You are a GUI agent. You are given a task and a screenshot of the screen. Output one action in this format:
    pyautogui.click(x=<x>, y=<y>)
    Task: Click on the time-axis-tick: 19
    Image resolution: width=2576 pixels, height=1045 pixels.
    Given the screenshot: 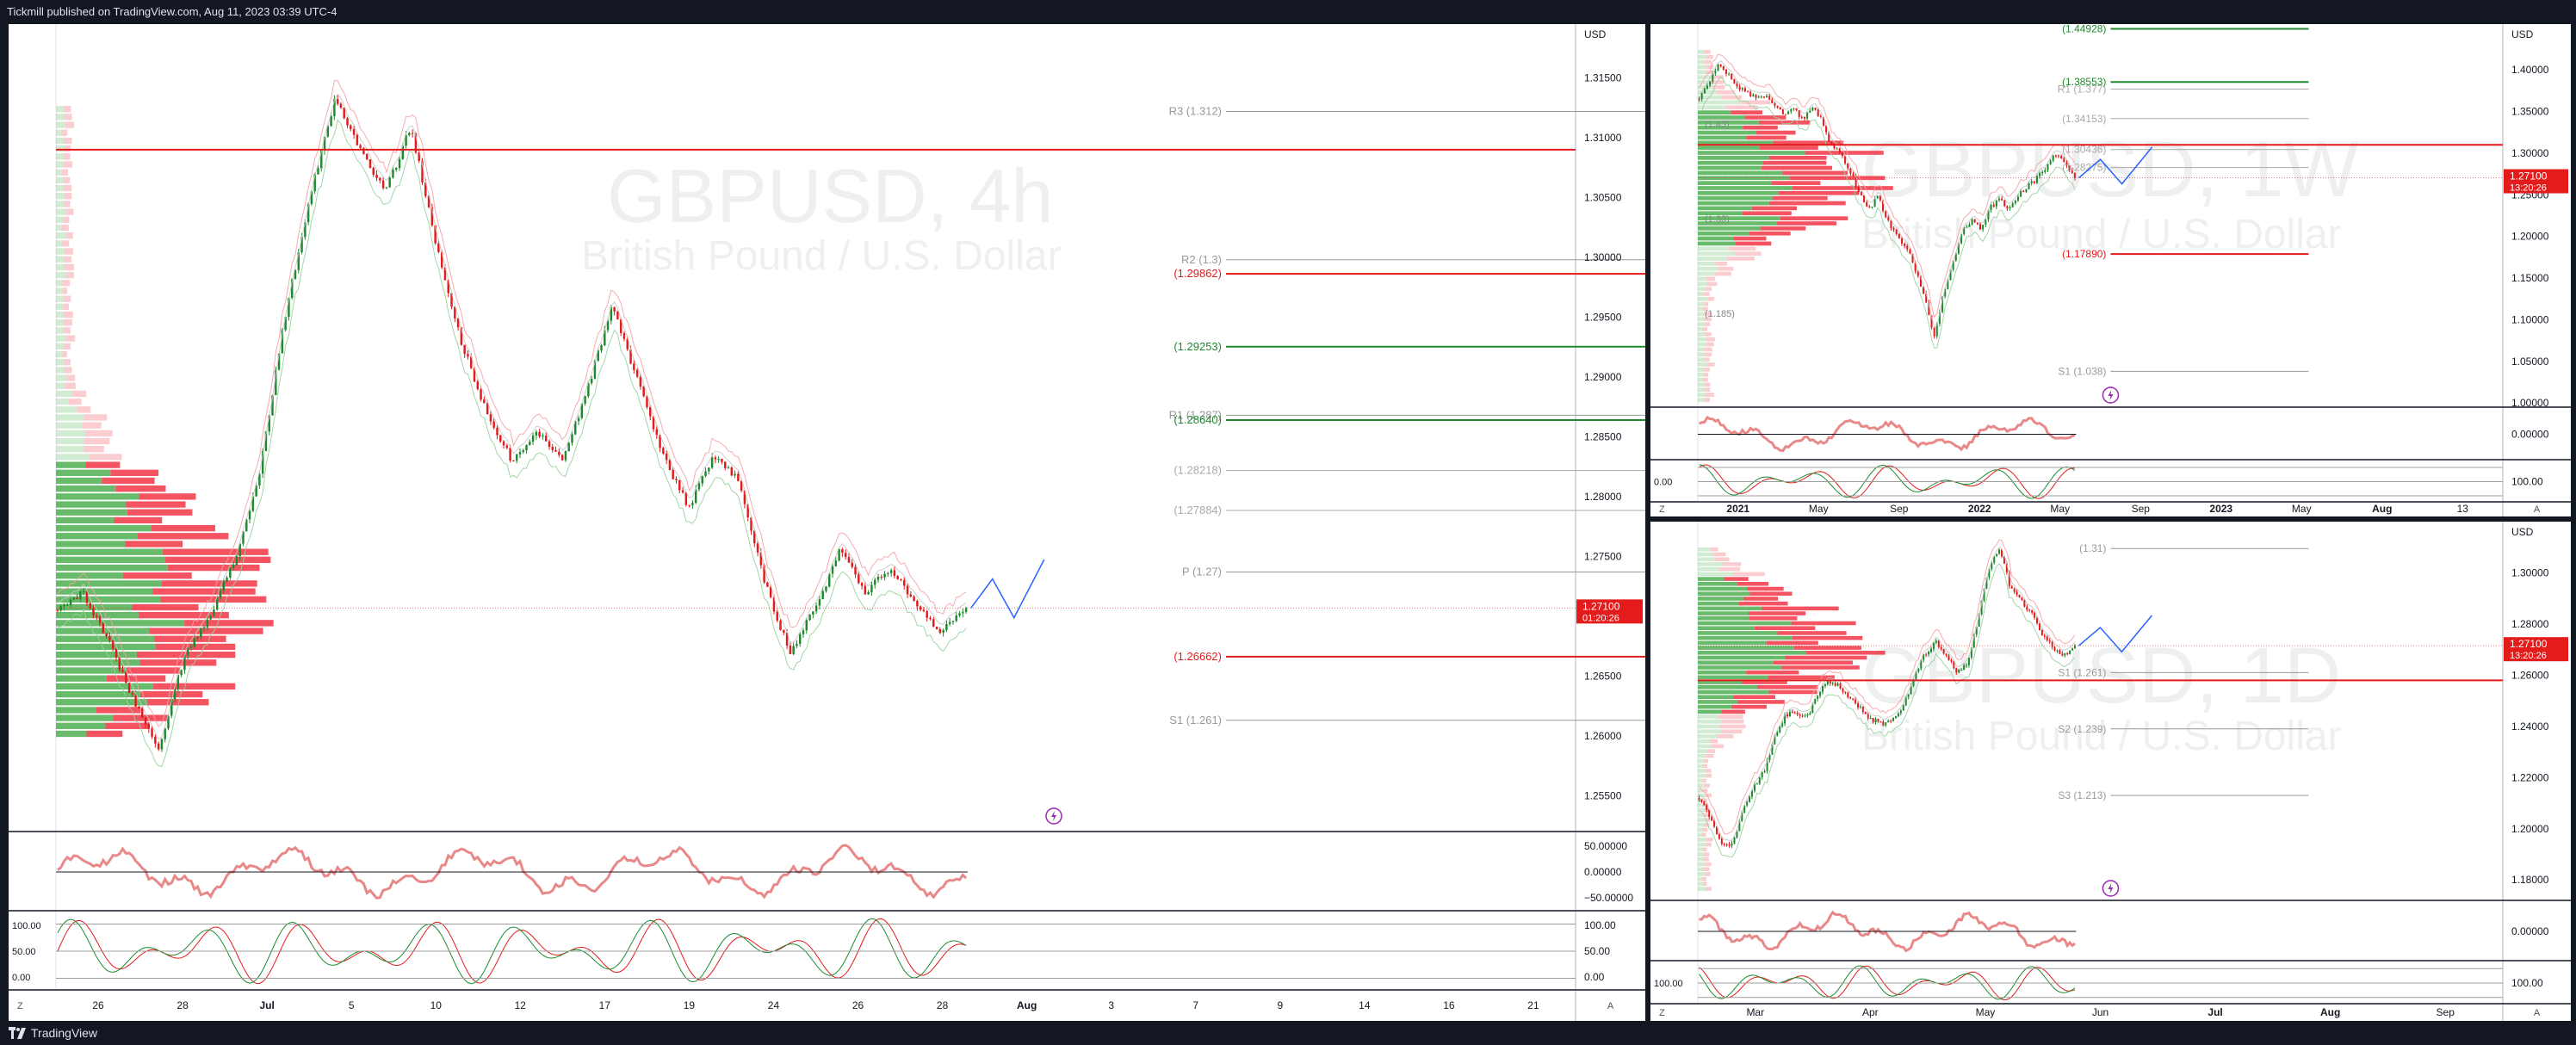 What is the action you would take?
    pyautogui.click(x=690, y=1005)
    